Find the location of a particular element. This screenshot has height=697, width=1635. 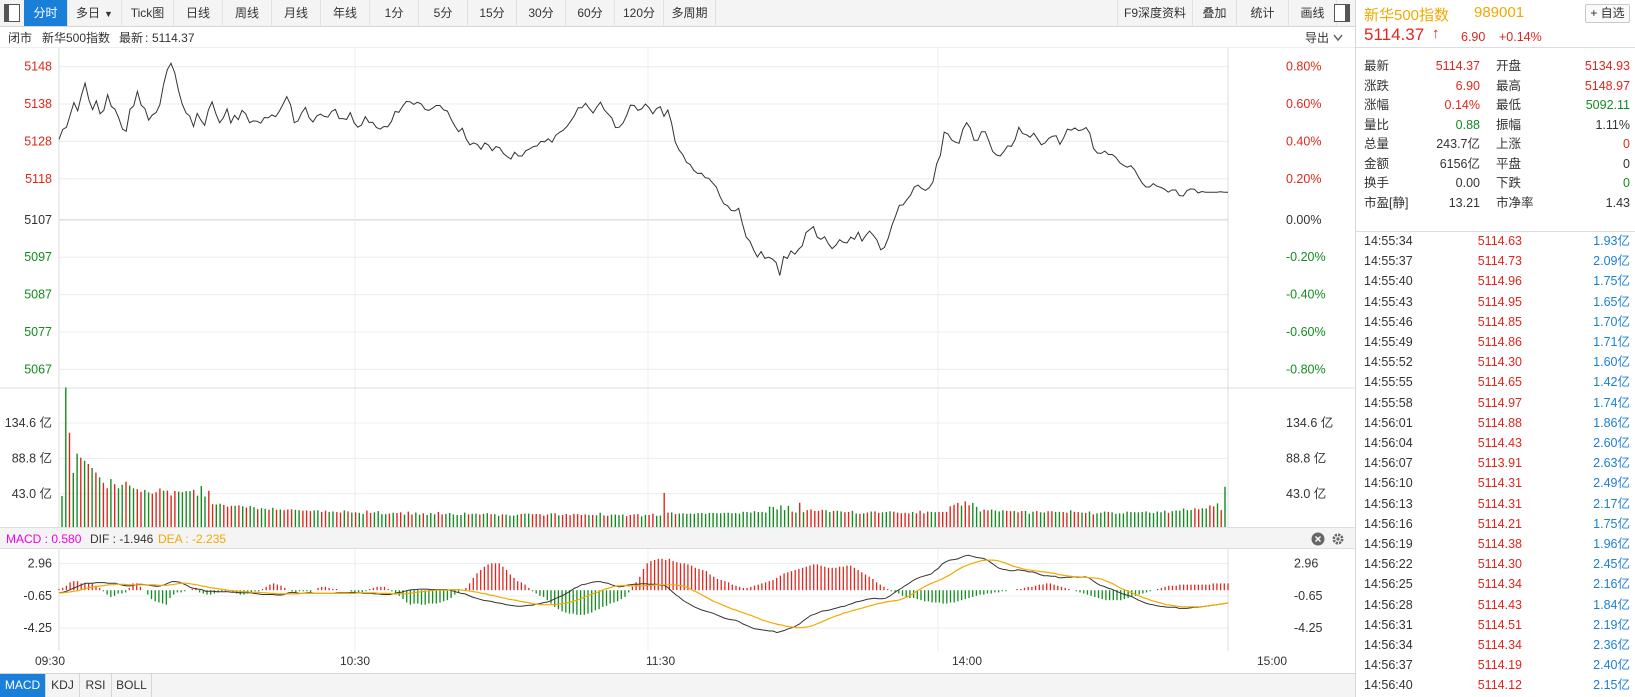

quote-field-value: 1.11% is located at coordinates (1612, 124).